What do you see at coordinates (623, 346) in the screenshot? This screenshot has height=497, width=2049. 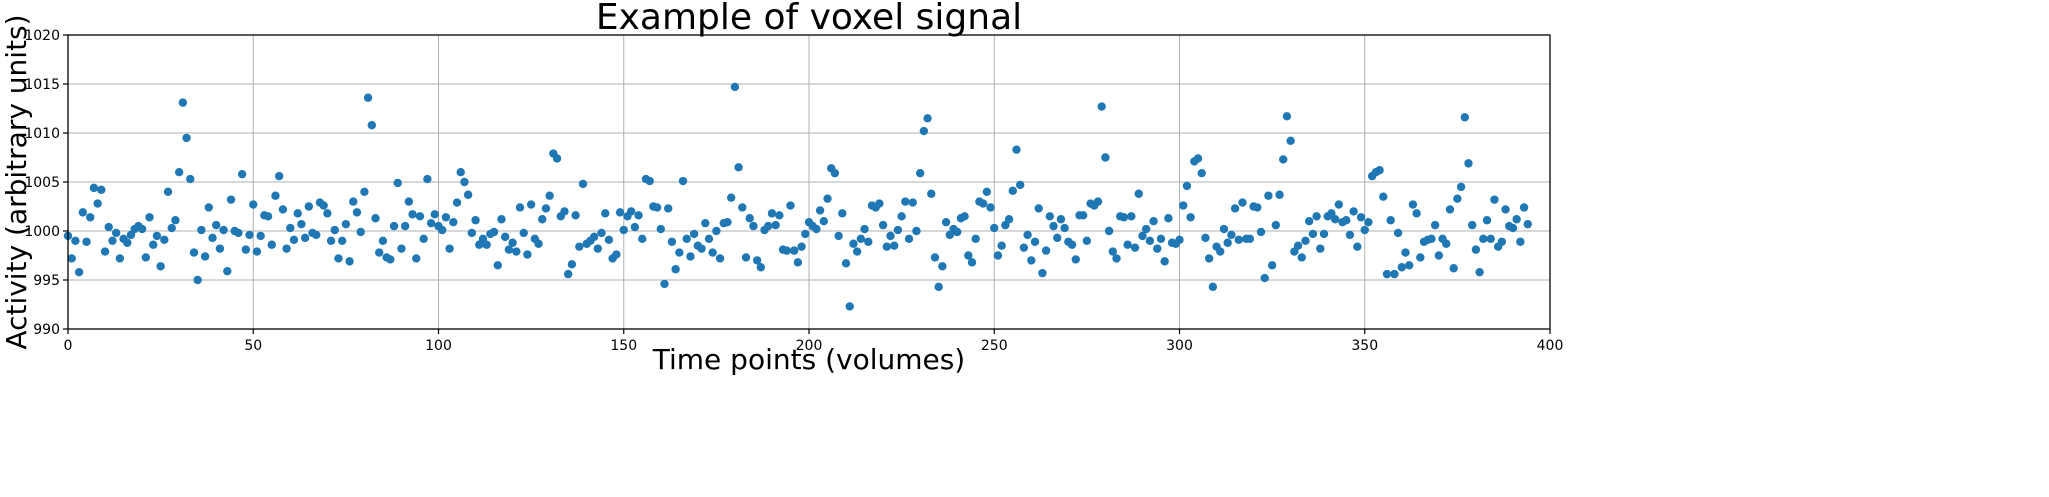 I see `x-tick-label: 150` at bounding box center [623, 346].